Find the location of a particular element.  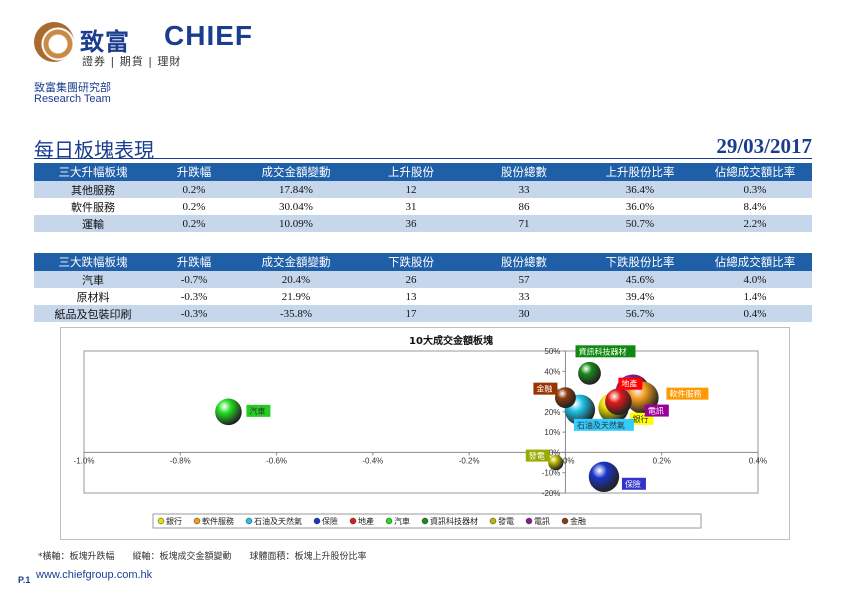

y-tick-label: -20% is located at coordinates (551, 493).